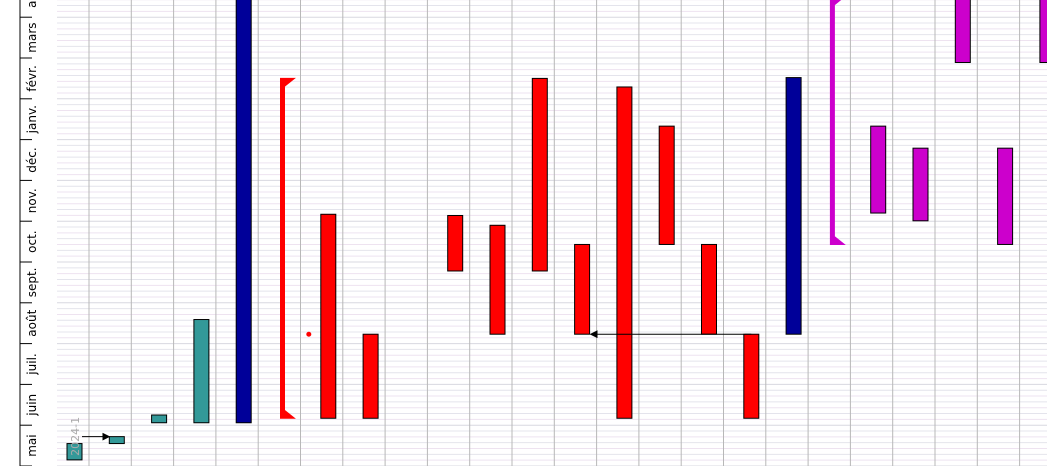  What do you see at coordinates (32, 200) in the screenshot?
I see `month-label: nov.` at bounding box center [32, 200].